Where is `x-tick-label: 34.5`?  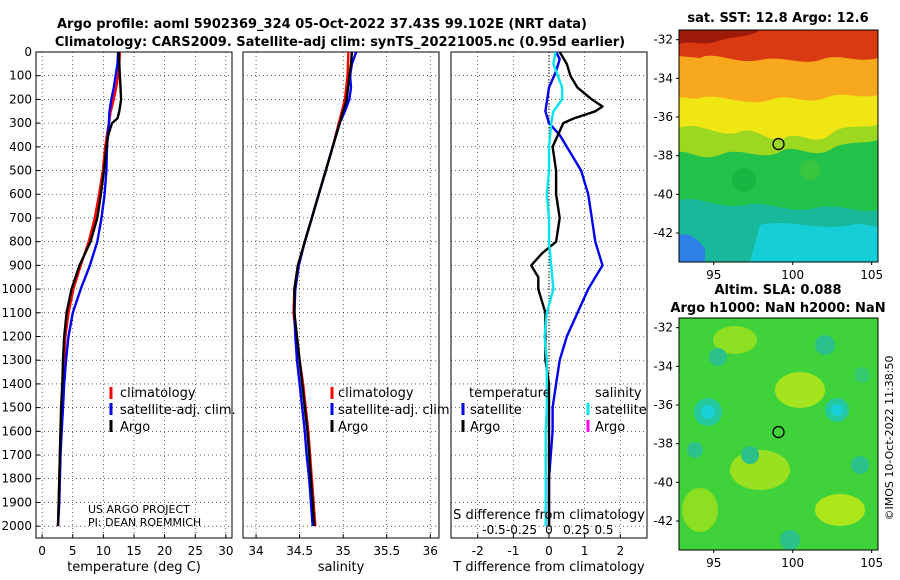
x-tick-label: 34.5 is located at coordinates (299, 551).